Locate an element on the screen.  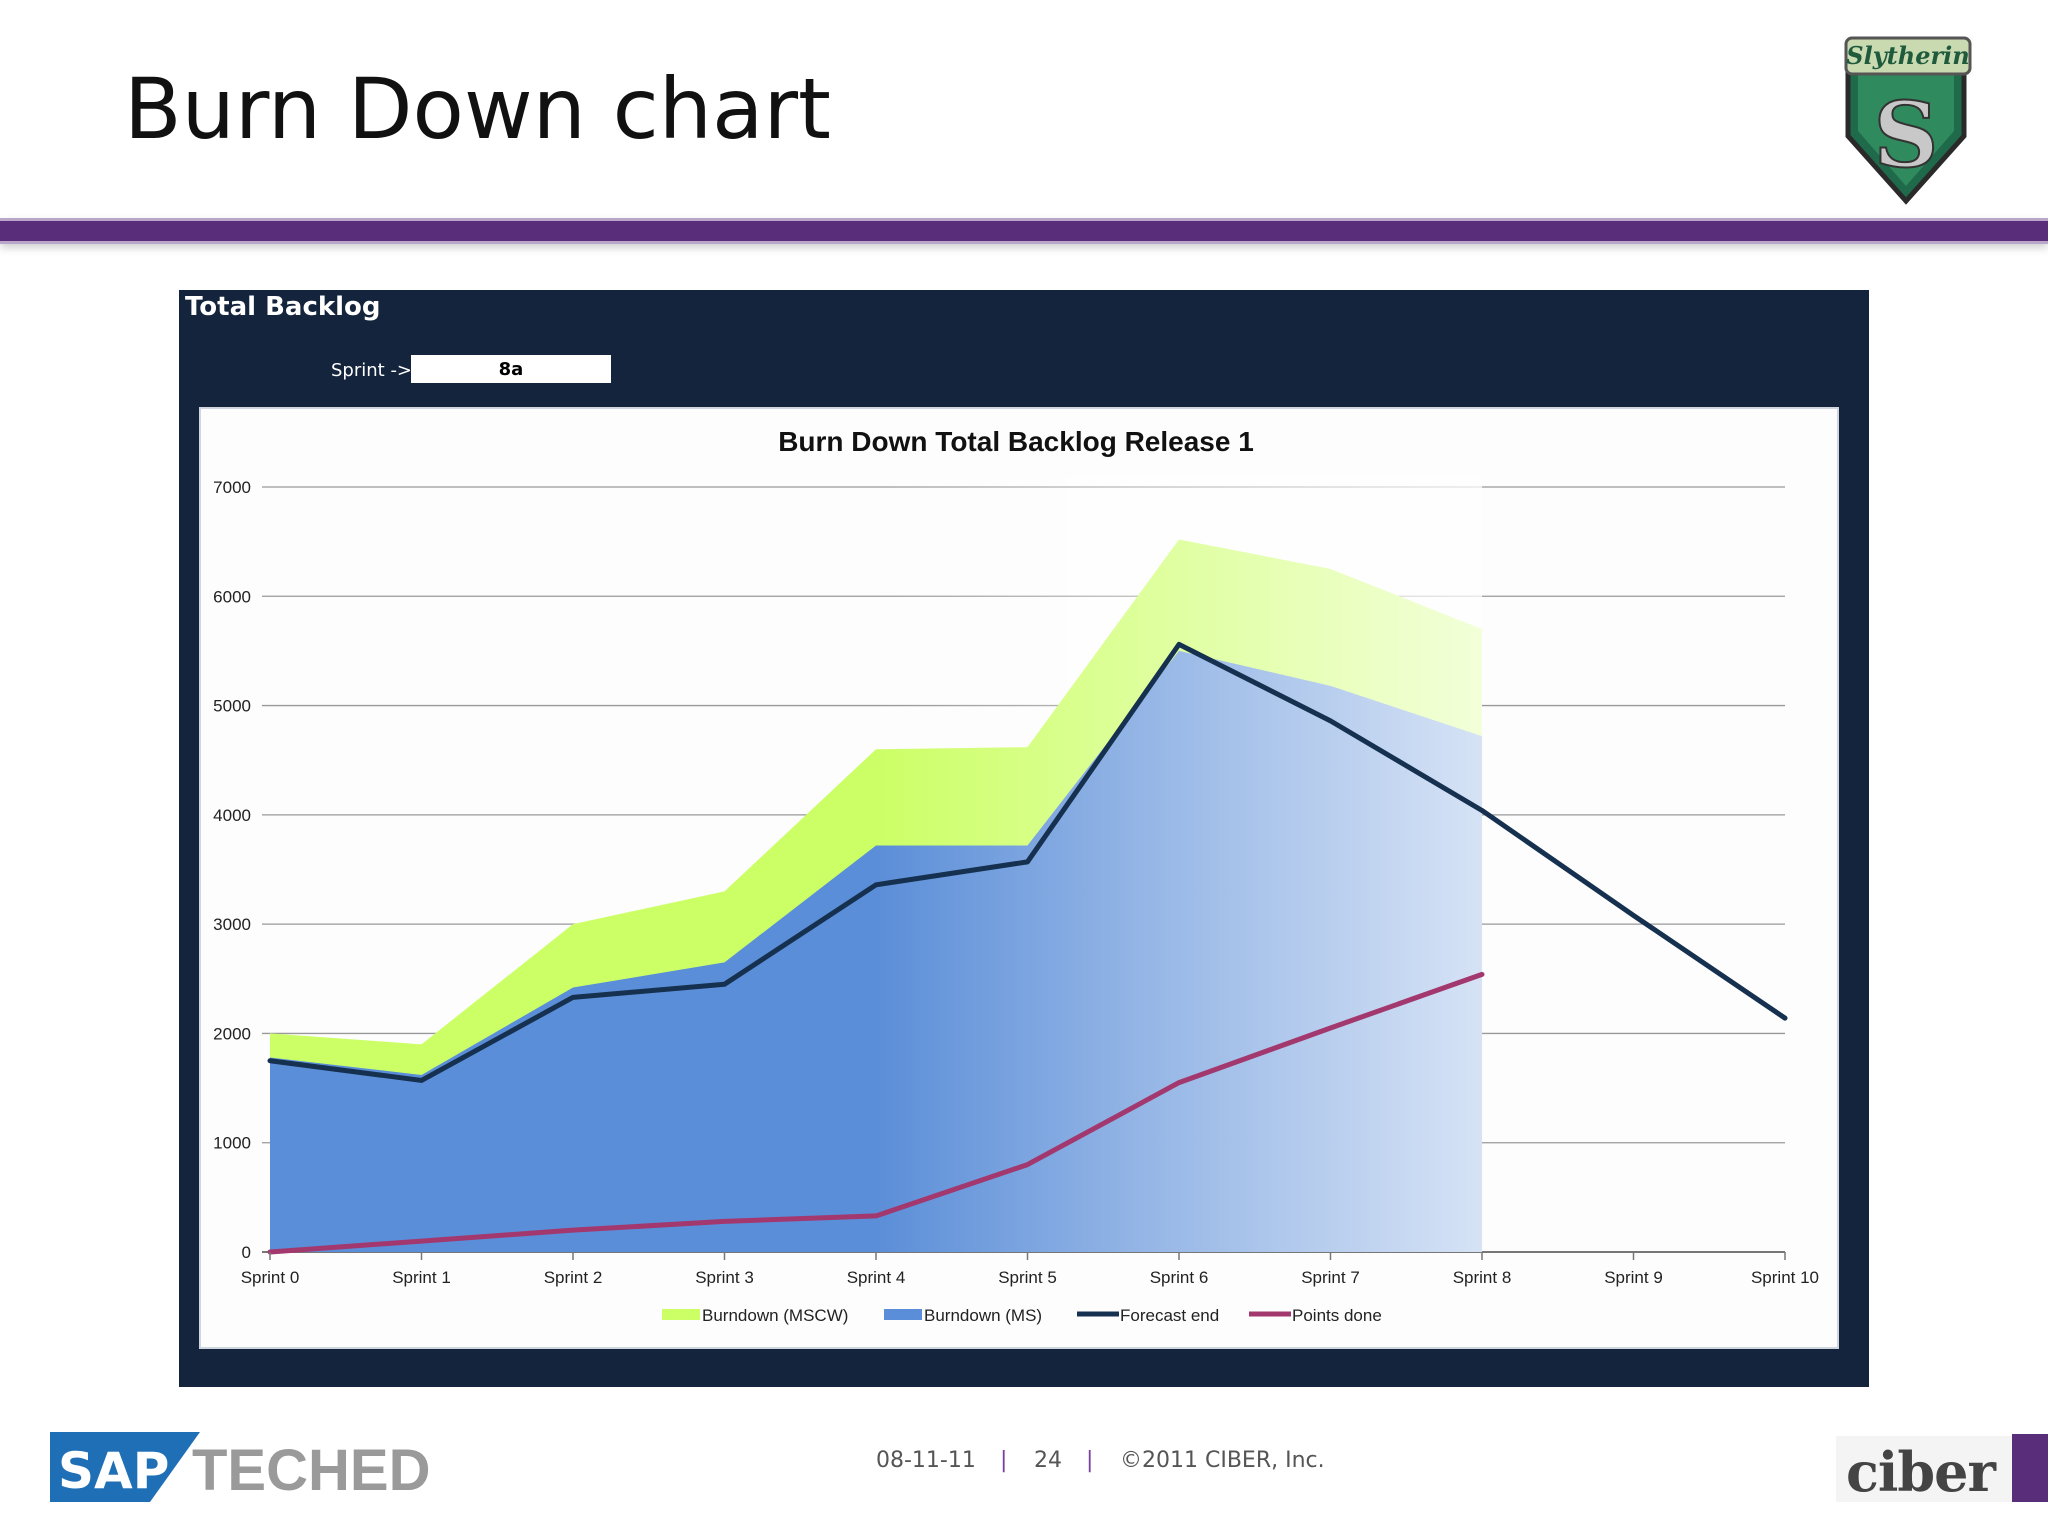
x-tick-label: Sprint 2 is located at coordinates (573, 1277).